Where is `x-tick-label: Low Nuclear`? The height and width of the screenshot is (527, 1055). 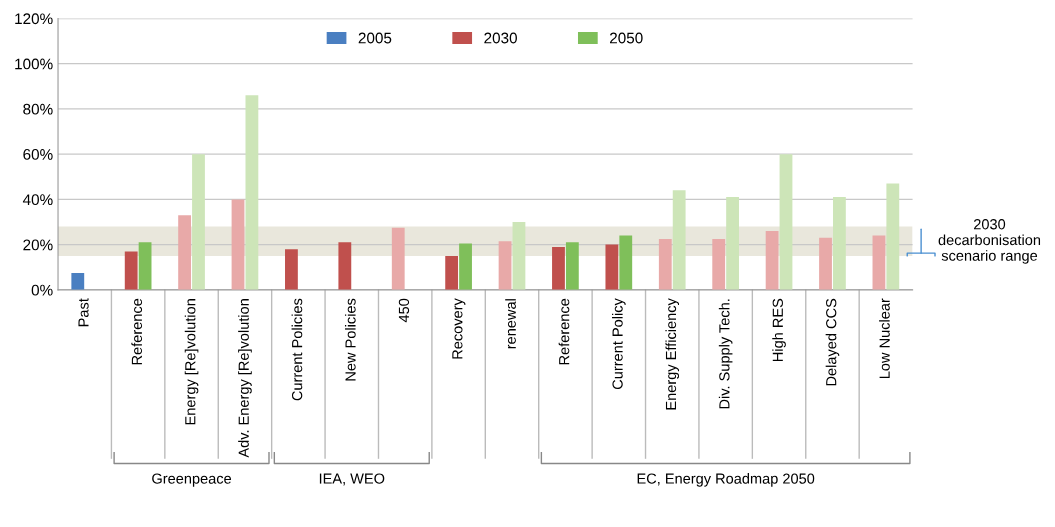 x-tick-label: Low Nuclear is located at coordinates (884, 338).